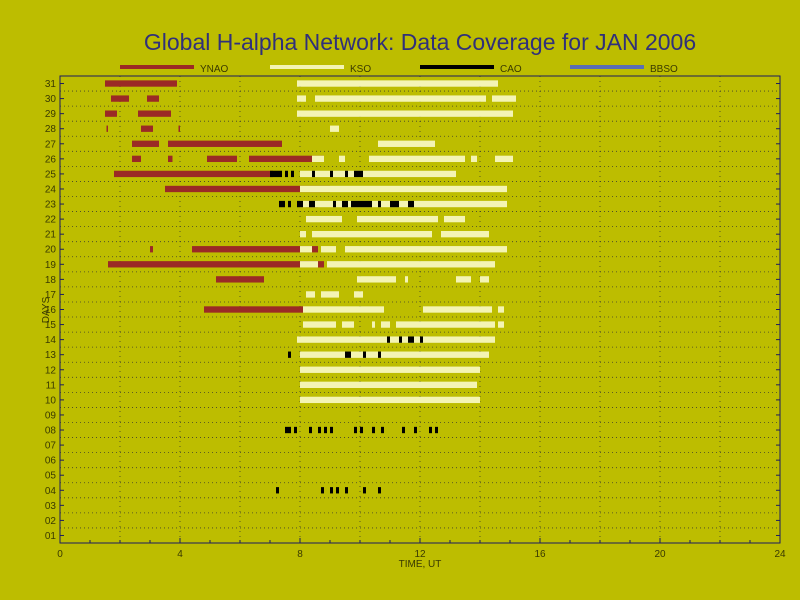 This screenshot has height=600, width=800. Describe the element at coordinates (51, 265) in the screenshot. I see `y-tick-label: 19` at that location.